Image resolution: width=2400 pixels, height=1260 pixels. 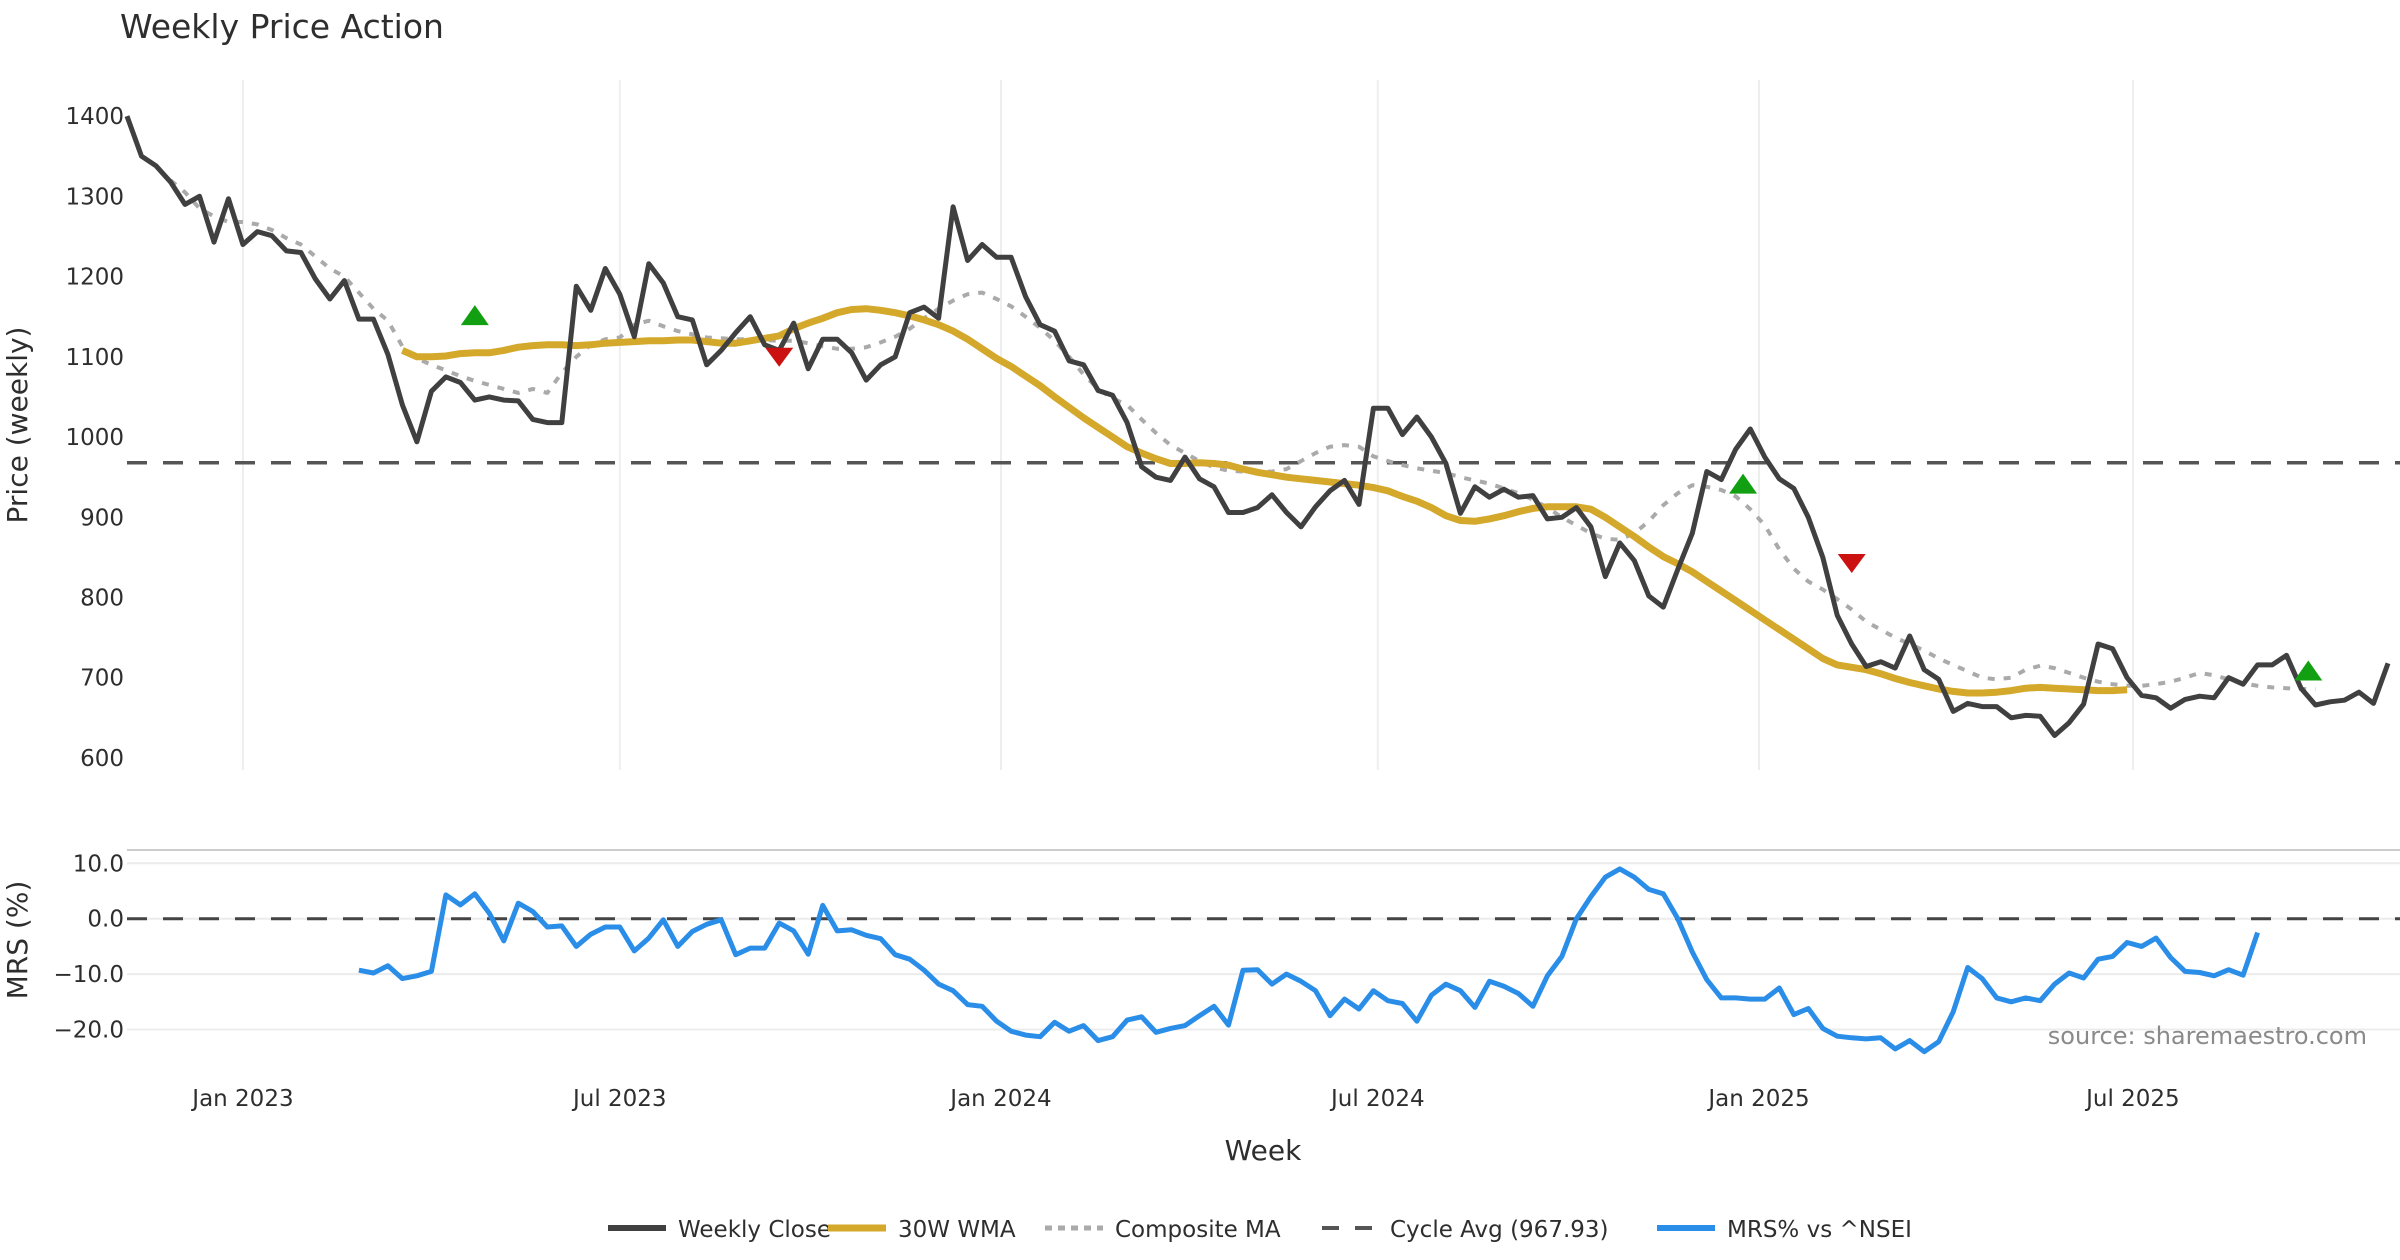 What do you see at coordinates (89, 975) in the screenshot?
I see `mrs-y-tick-label: −10.0` at bounding box center [89, 975].